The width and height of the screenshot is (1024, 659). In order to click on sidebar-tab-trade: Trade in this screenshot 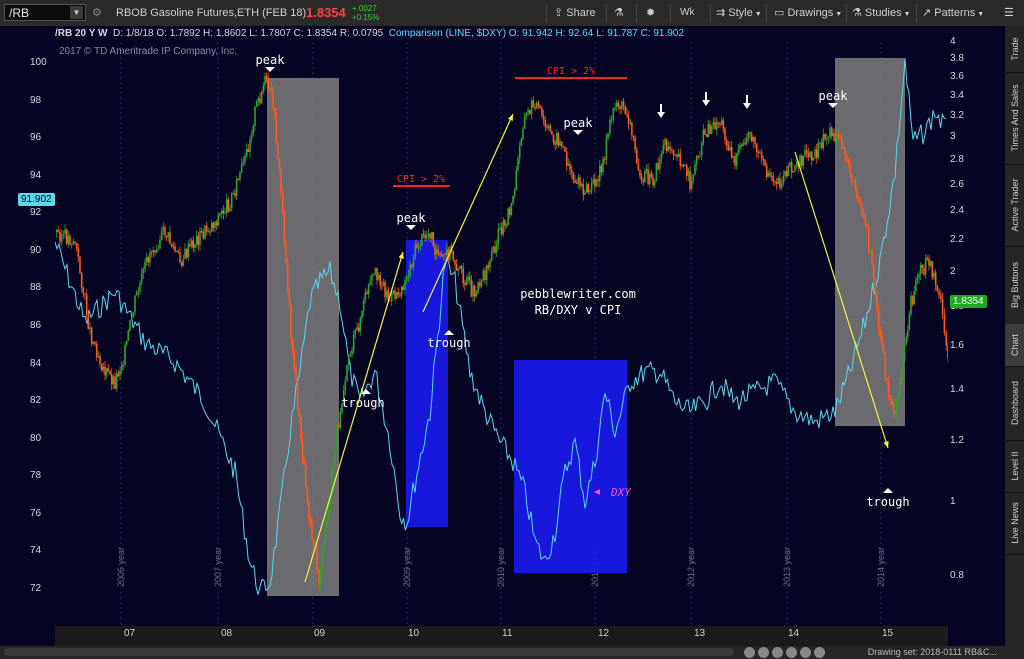, I will do `click(1014, 49)`.